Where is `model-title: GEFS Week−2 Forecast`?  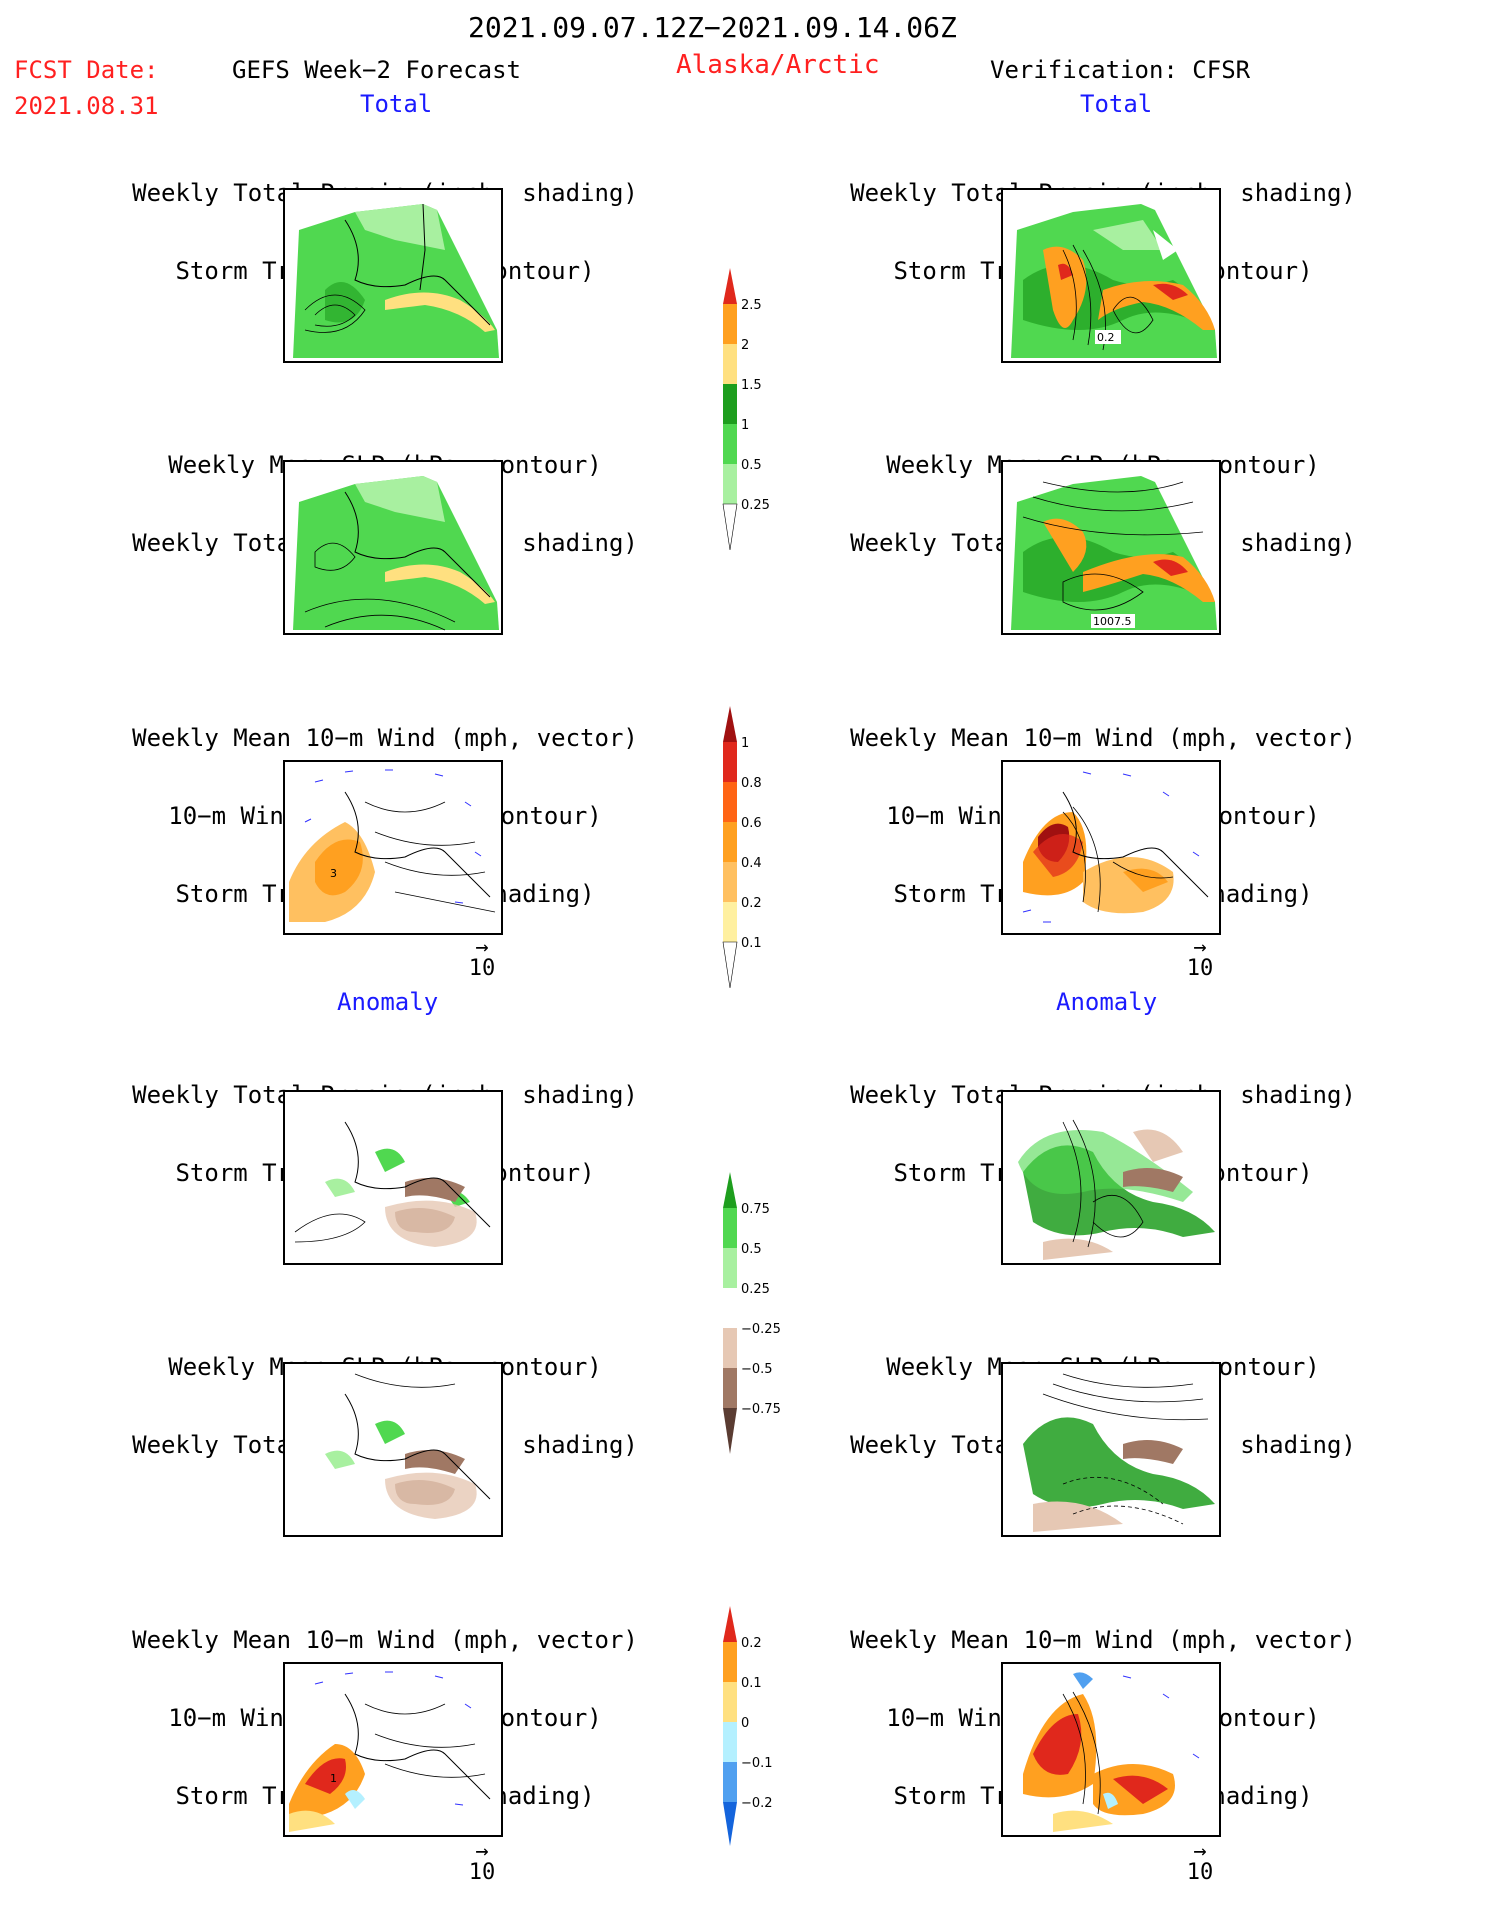 model-title: GEFS Week−2 Forecast is located at coordinates (376, 70).